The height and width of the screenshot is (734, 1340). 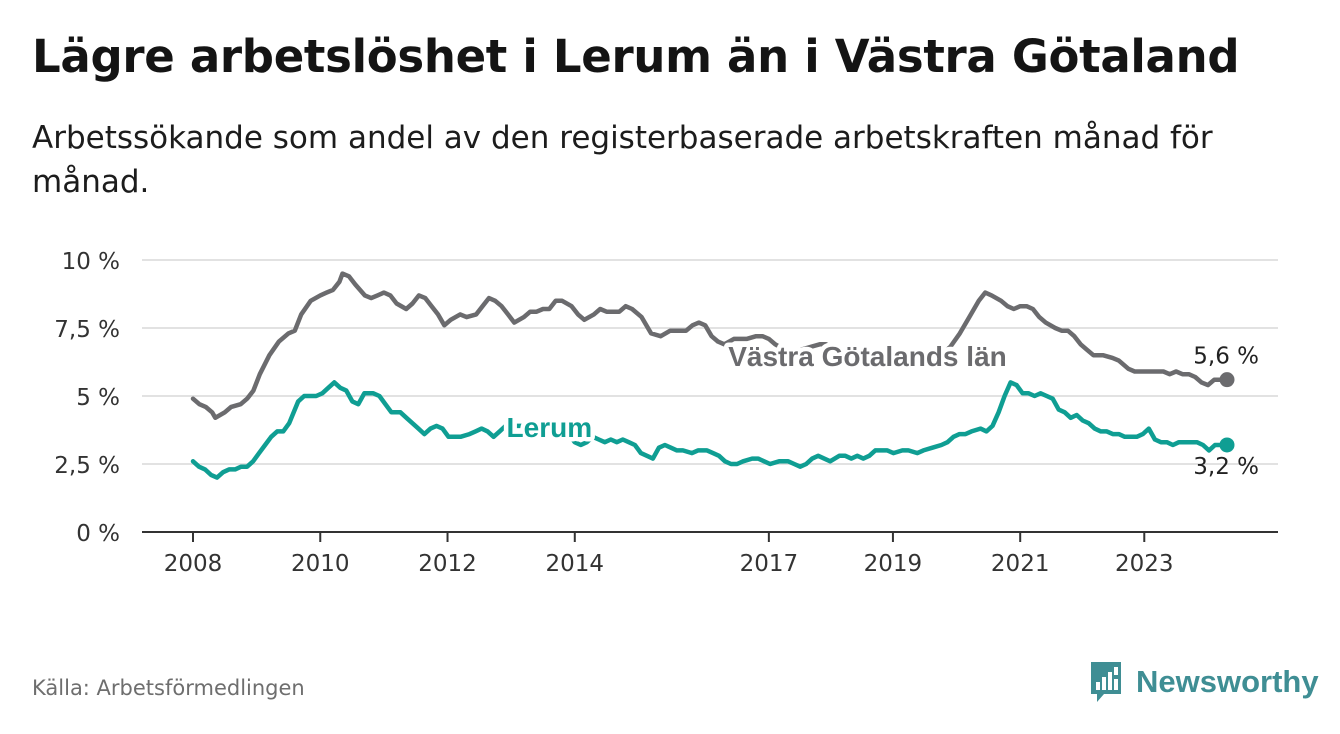 I want to click on end-point-lerum, so click(x=1227, y=445).